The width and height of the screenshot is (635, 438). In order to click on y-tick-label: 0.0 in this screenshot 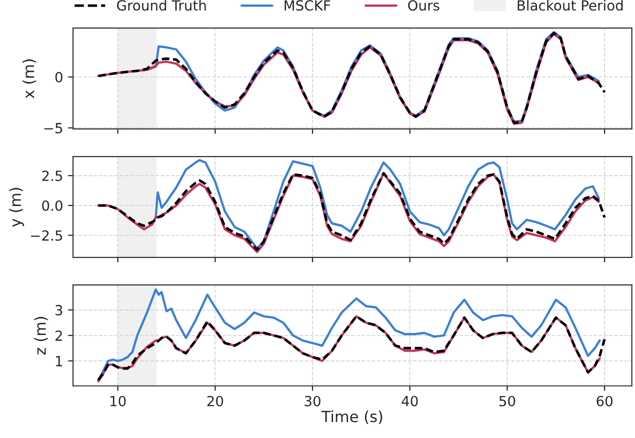, I will do `click(52, 205)`.